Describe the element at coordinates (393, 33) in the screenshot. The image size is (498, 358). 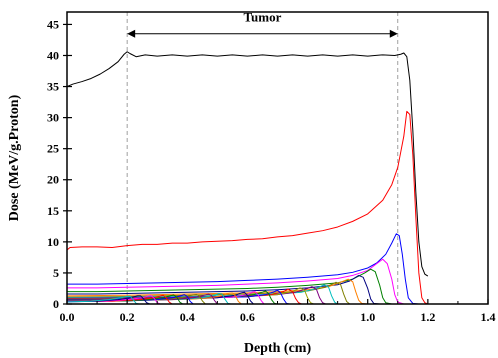
I see `arrowhead-right-icon` at that location.